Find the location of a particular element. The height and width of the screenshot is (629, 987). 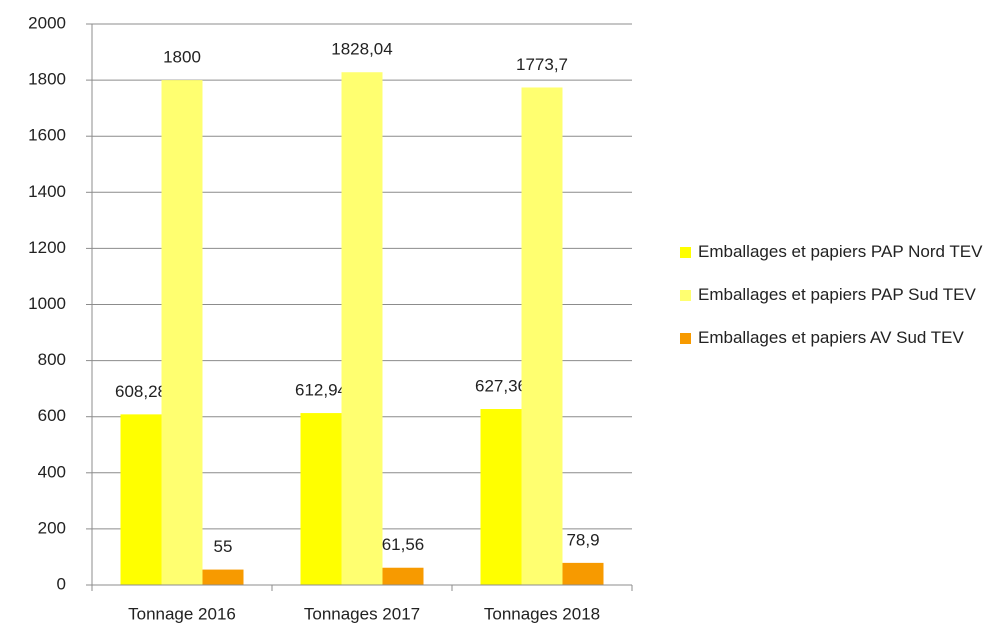

legend-label: Emballages et papiers AV Sud TEV is located at coordinates (831, 337).